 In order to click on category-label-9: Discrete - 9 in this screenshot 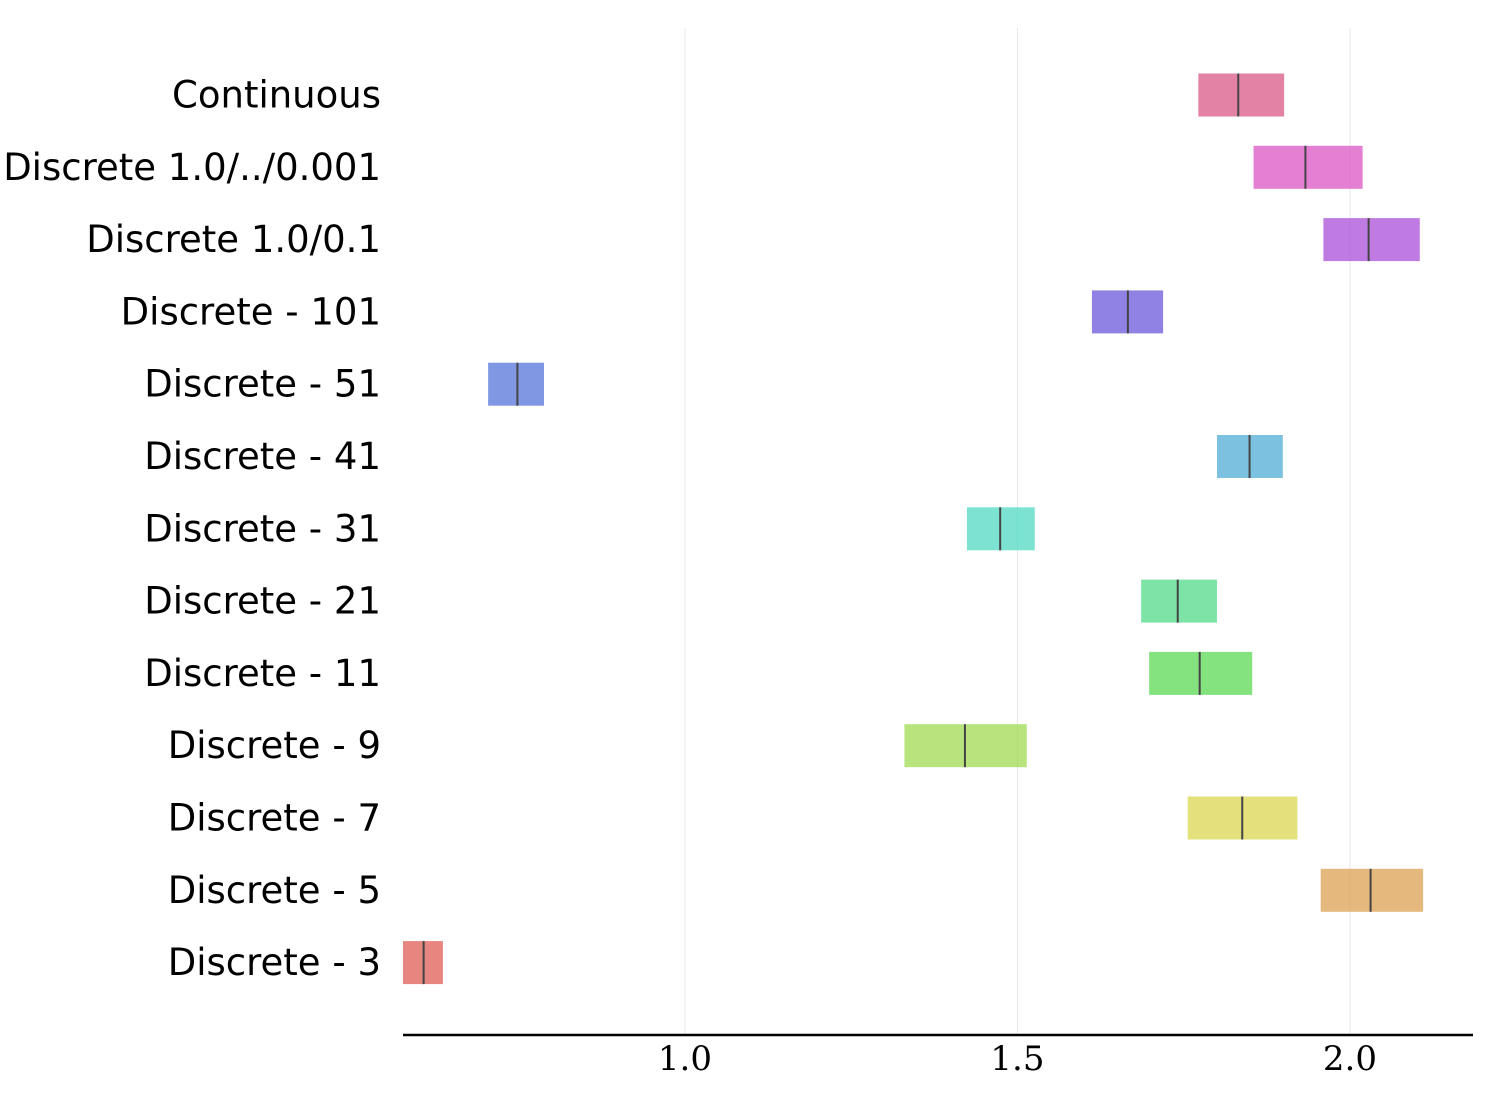, I will do `click(274, 745)`.